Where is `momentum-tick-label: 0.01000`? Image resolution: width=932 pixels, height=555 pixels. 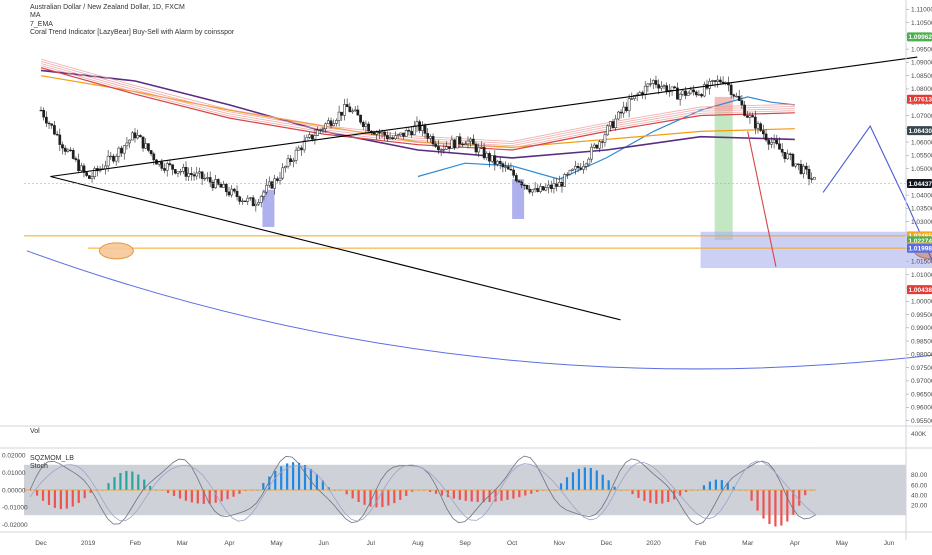 momentum-tick-label: 0.01000 is located at coordinates (14, 473).